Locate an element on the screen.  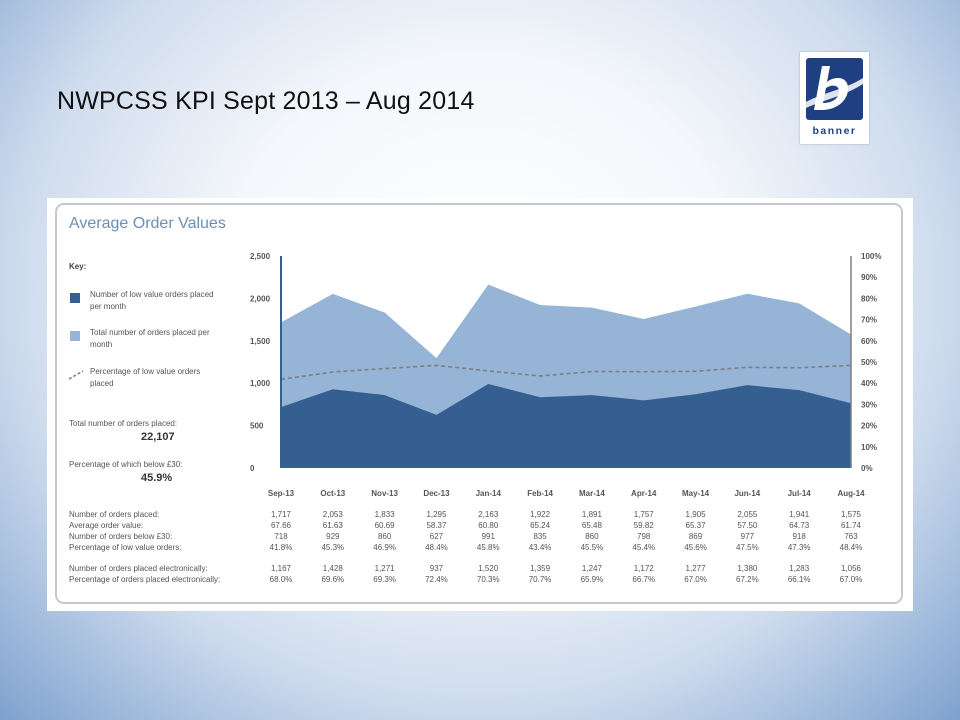
table-cell: 991 is located at coordinates (488, 536).